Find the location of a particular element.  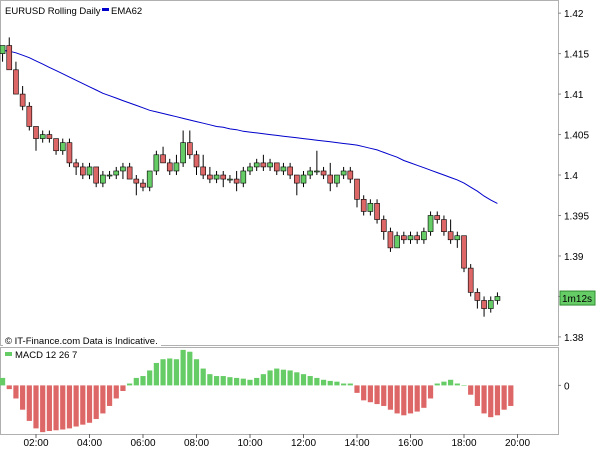

x-tick-label: 10:00 is located at coordinates (249, 443).